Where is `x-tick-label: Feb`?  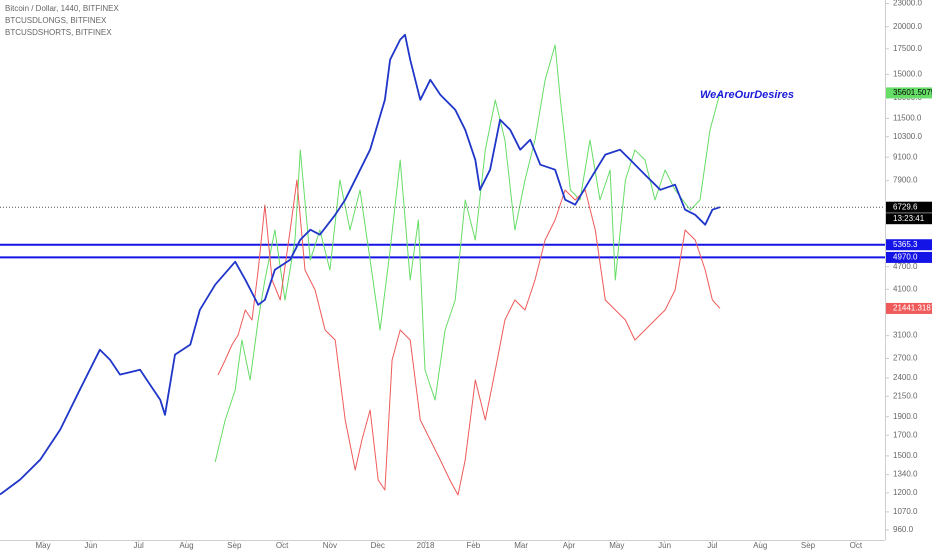 x-tick-label: Feb is located at coordinates (473, 545).